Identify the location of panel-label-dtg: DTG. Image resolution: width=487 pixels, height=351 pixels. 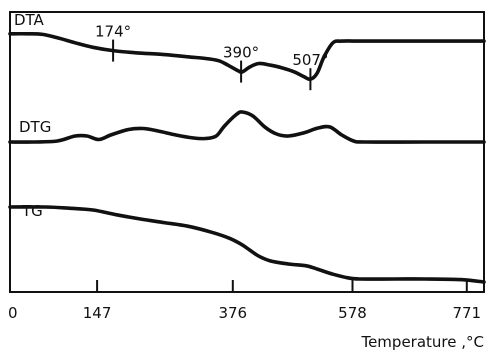
(35, 127).